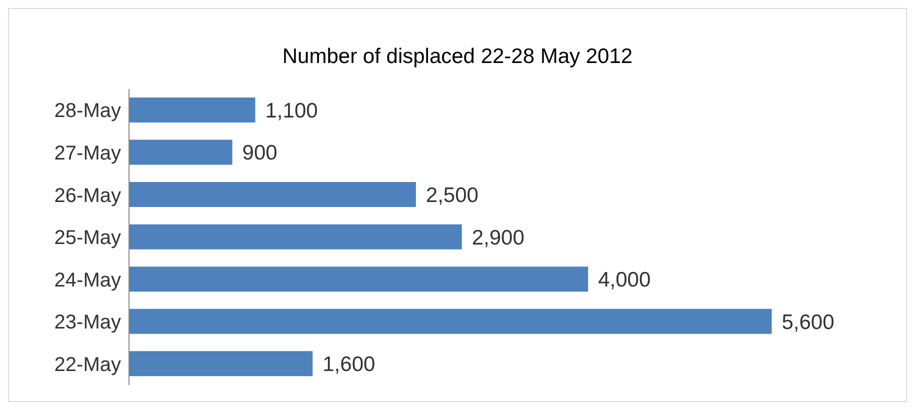 Image resolution: width=915 pixels, height=410 pixels. What do you see at coordinates (452, 195) in the screenshot?
I see `data-label: 2,500` at bounding box center [452, 195].